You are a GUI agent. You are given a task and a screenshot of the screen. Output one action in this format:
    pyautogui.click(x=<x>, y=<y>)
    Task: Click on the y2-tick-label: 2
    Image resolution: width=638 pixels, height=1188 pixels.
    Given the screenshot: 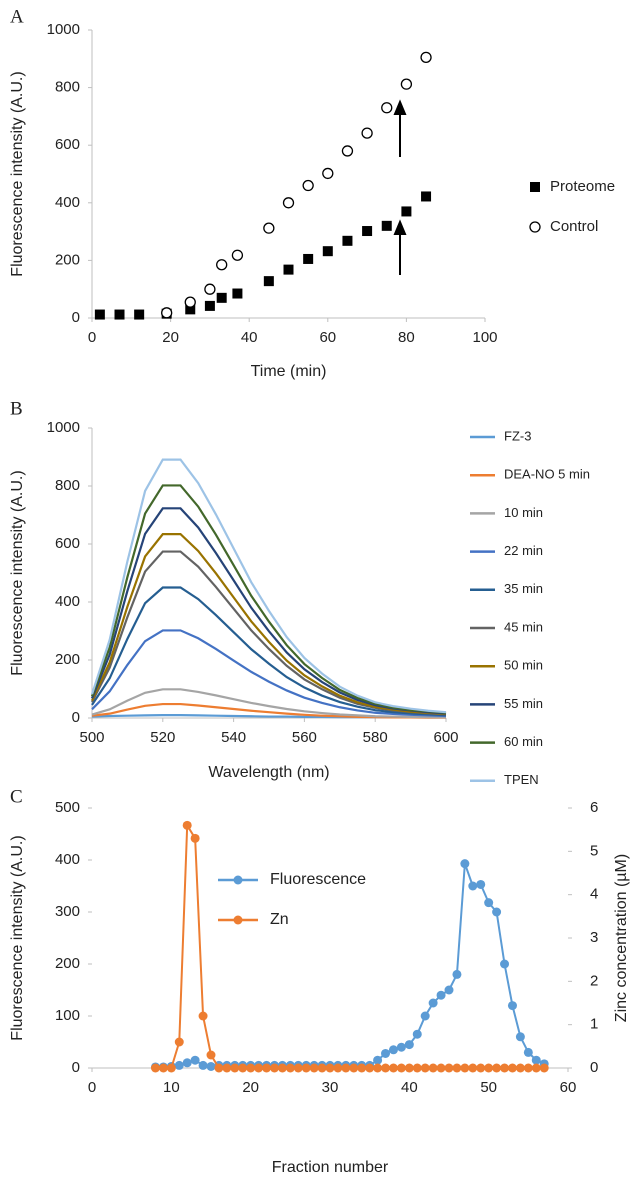 What is the action you would take?
    pyautogui.click(x=594, y=980)
    